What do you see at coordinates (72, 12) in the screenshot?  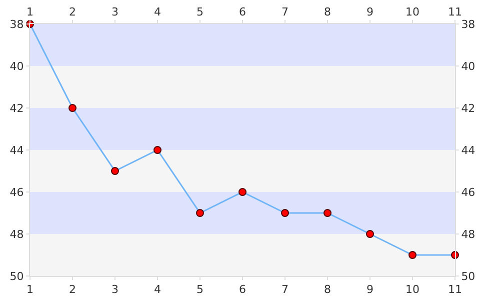 I see `x-tick-label: 2` at bounding box center [72, 12].